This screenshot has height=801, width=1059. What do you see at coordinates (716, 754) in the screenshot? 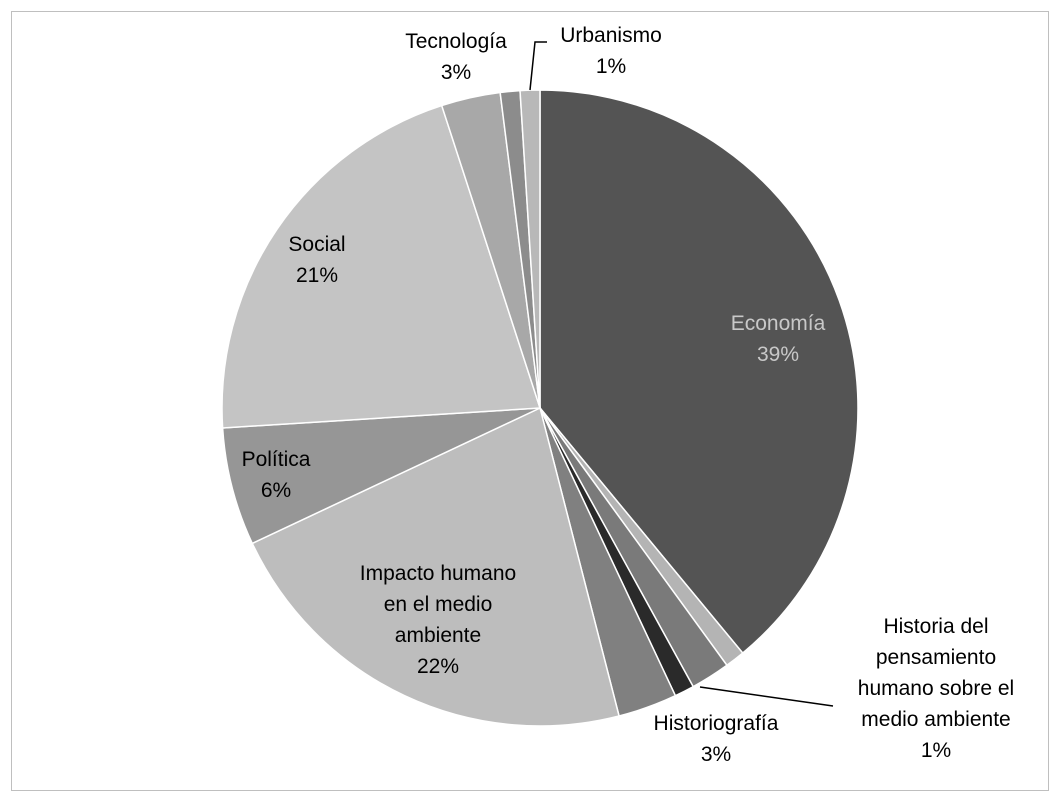
I see `slice-percent-historiografia: 3%` at bounding box center [716, 754].